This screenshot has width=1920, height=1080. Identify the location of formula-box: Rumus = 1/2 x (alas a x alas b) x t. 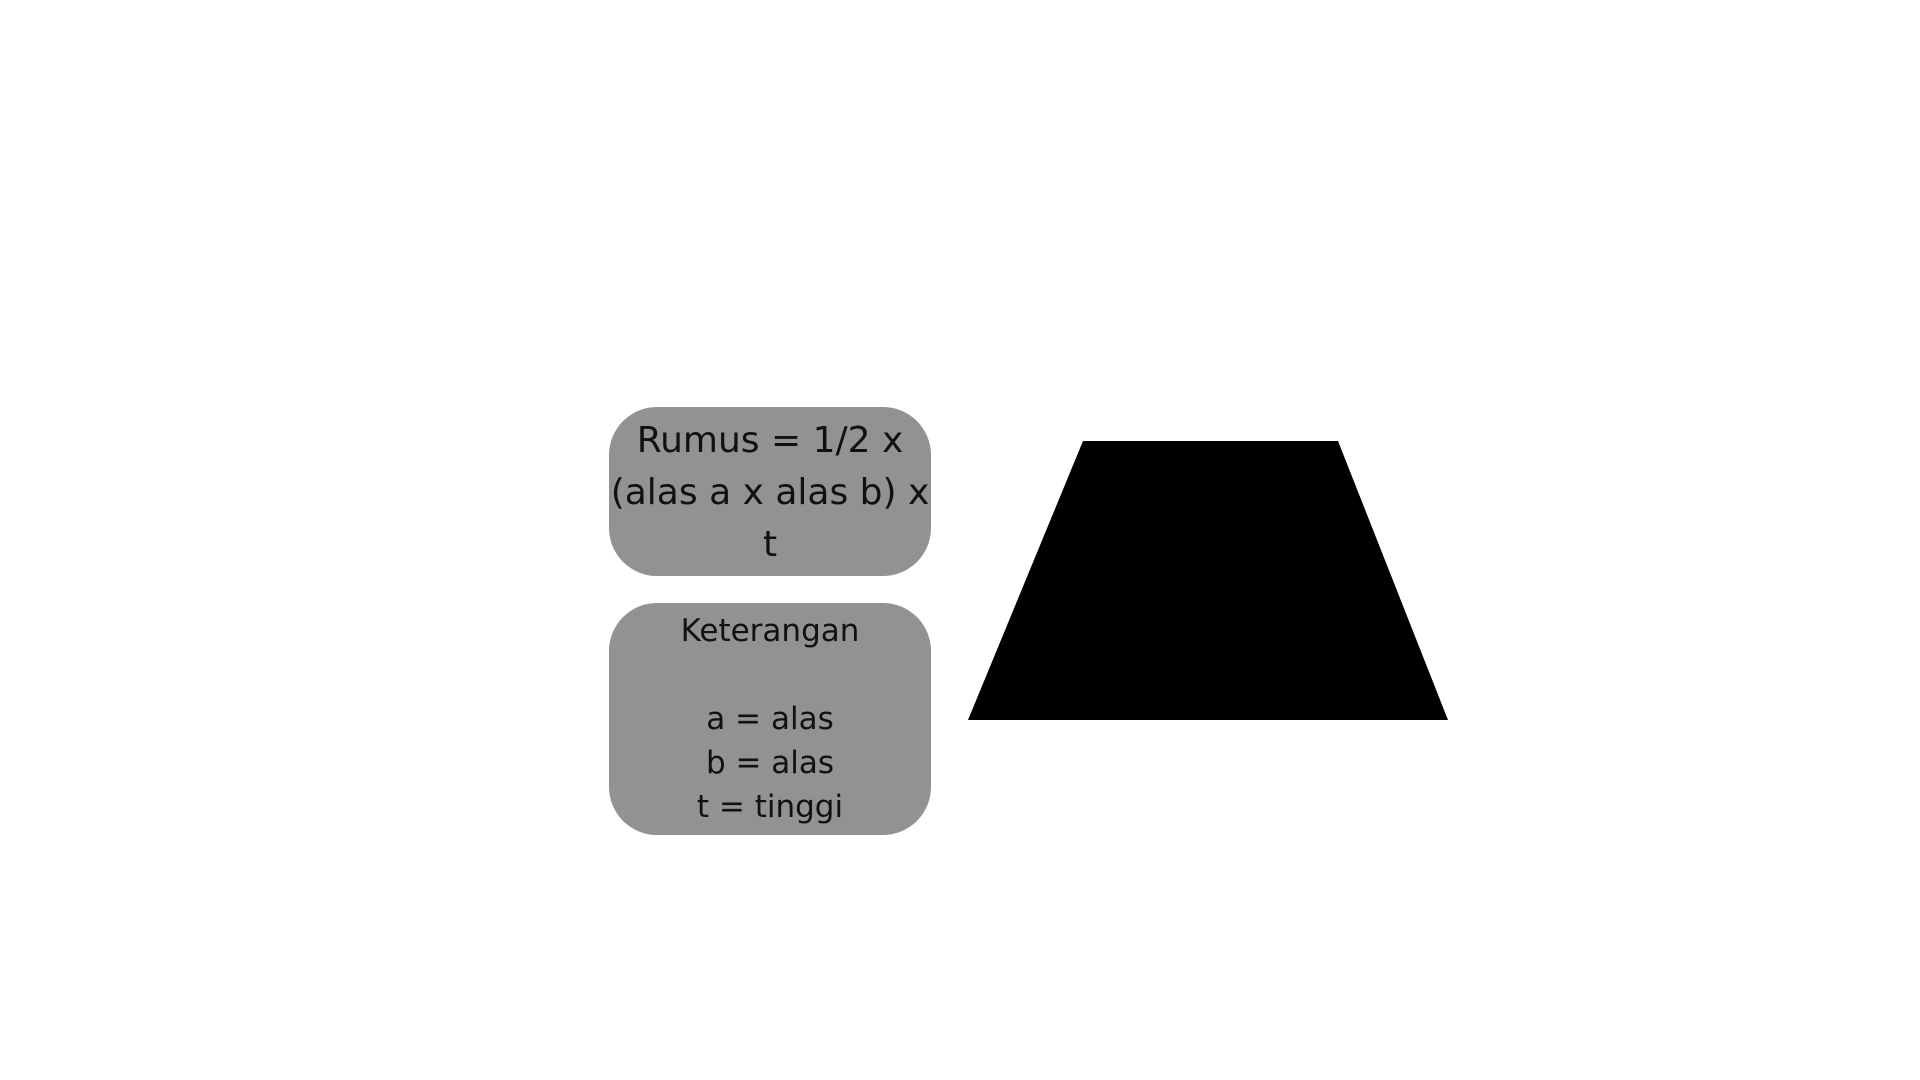
(770, 491).